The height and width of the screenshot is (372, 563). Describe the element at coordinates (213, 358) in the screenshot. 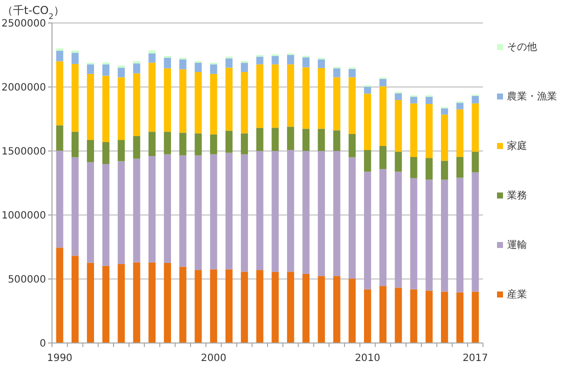

I see `x-tick-label: 2000` at that location.